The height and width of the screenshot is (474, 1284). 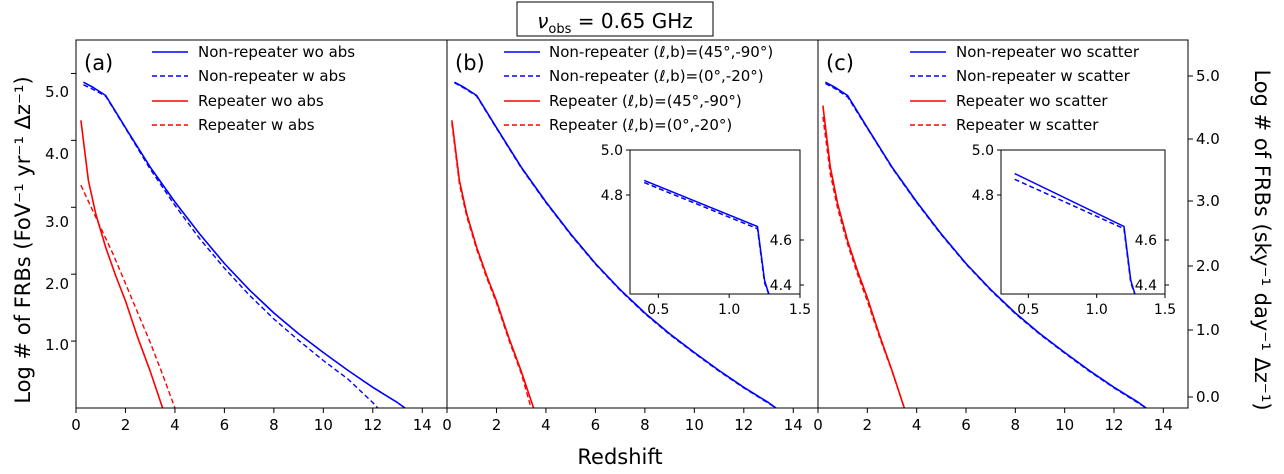 What do you see at coordinates (1208, 397) in the screenshot?
I see `right-tick-label: 0.0` at bounding box center [1208, 397].